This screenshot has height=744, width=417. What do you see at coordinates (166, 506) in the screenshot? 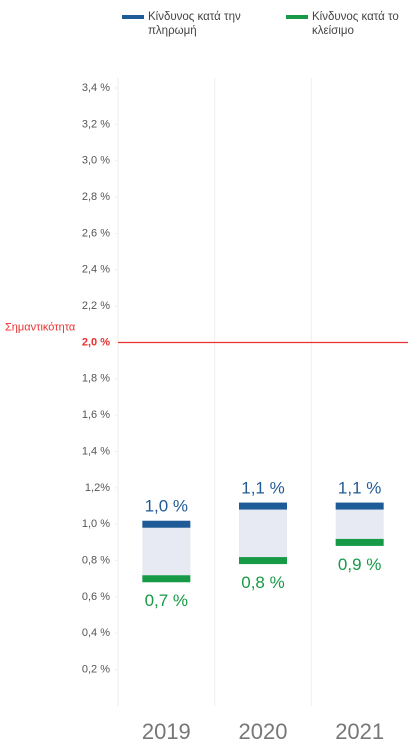
I see `data-label: 1,0 %` at bounding box center [166, 506].